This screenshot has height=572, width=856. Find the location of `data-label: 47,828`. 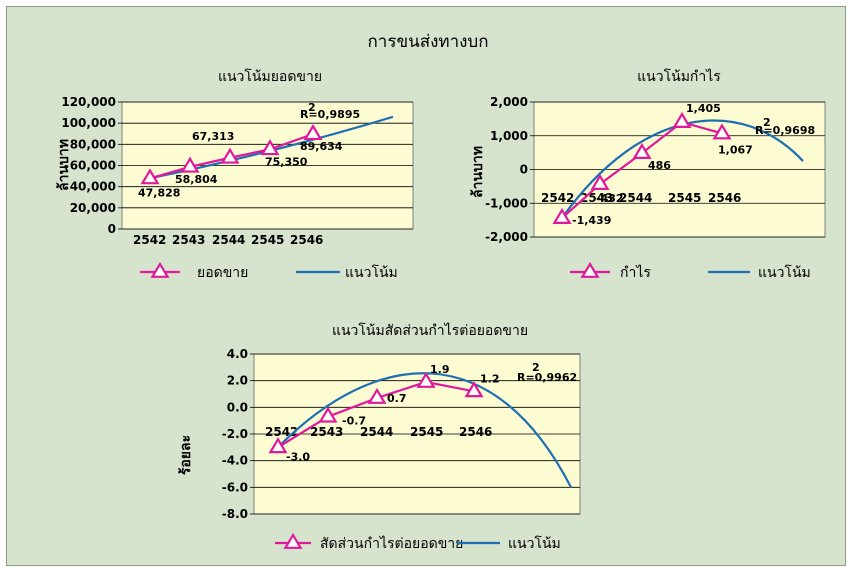

data-label: 47,828 is located at coordinates (159, 192).